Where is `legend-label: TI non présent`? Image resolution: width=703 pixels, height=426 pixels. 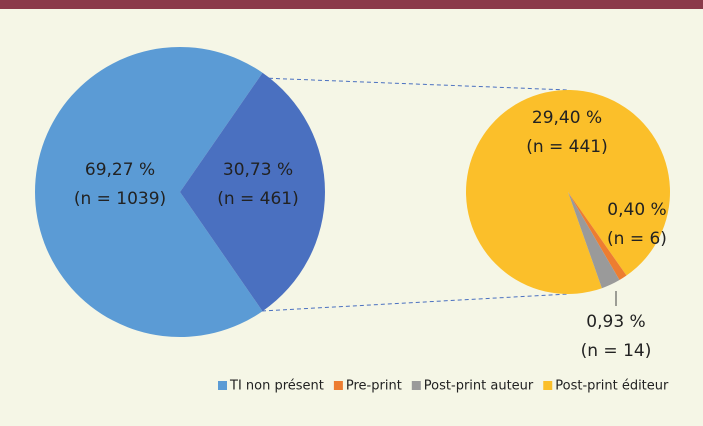
legend-label: TI non présent is located at coordinates (276, 386).